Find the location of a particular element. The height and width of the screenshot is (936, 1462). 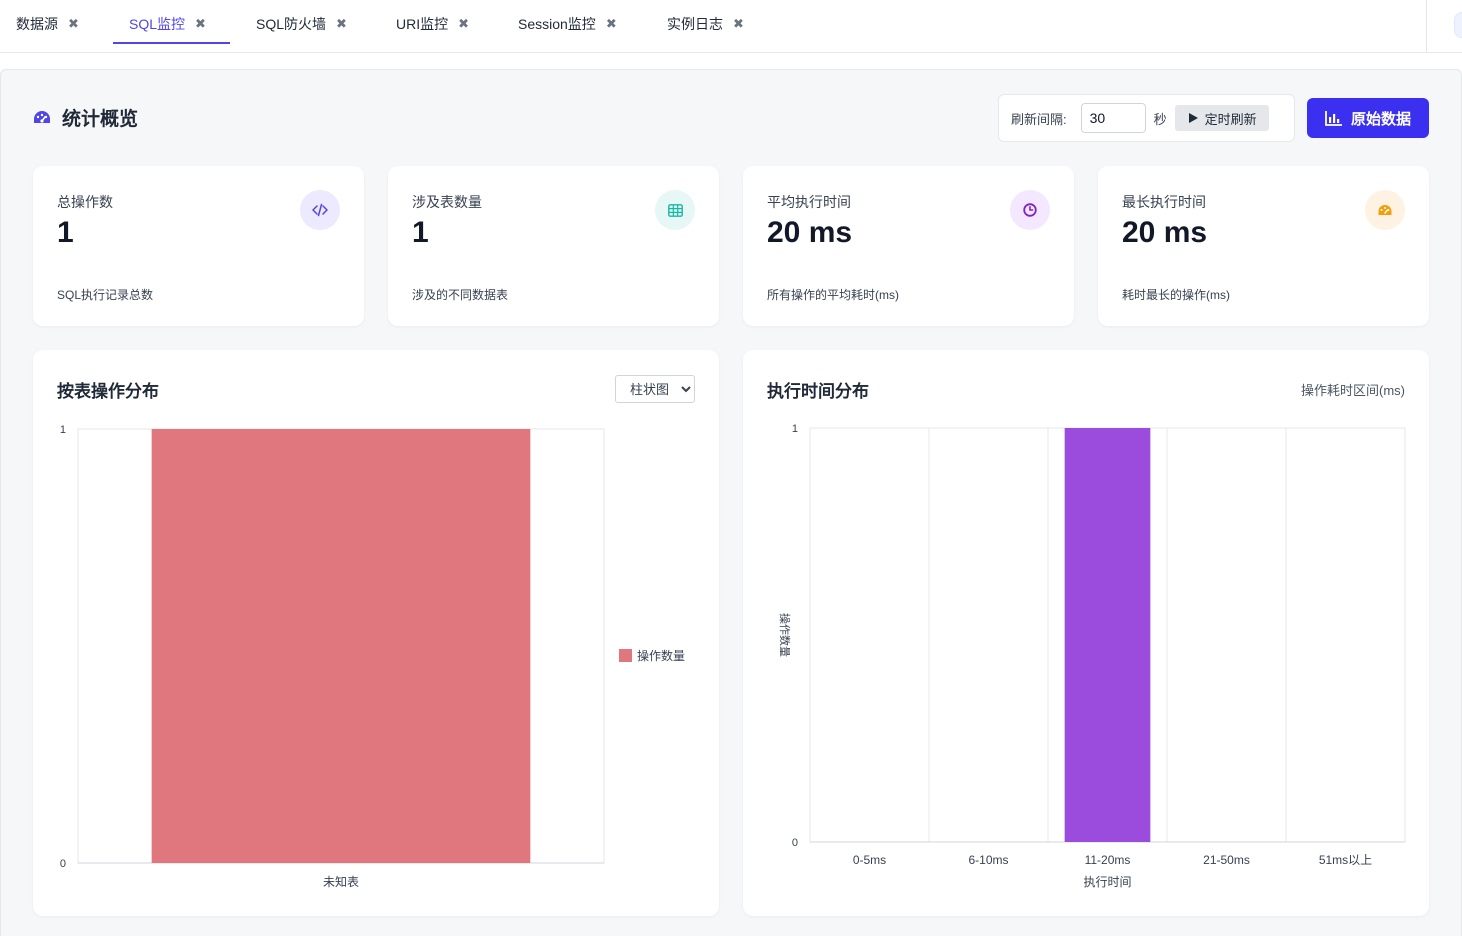

code-icon is located at coordinates (320, 210).